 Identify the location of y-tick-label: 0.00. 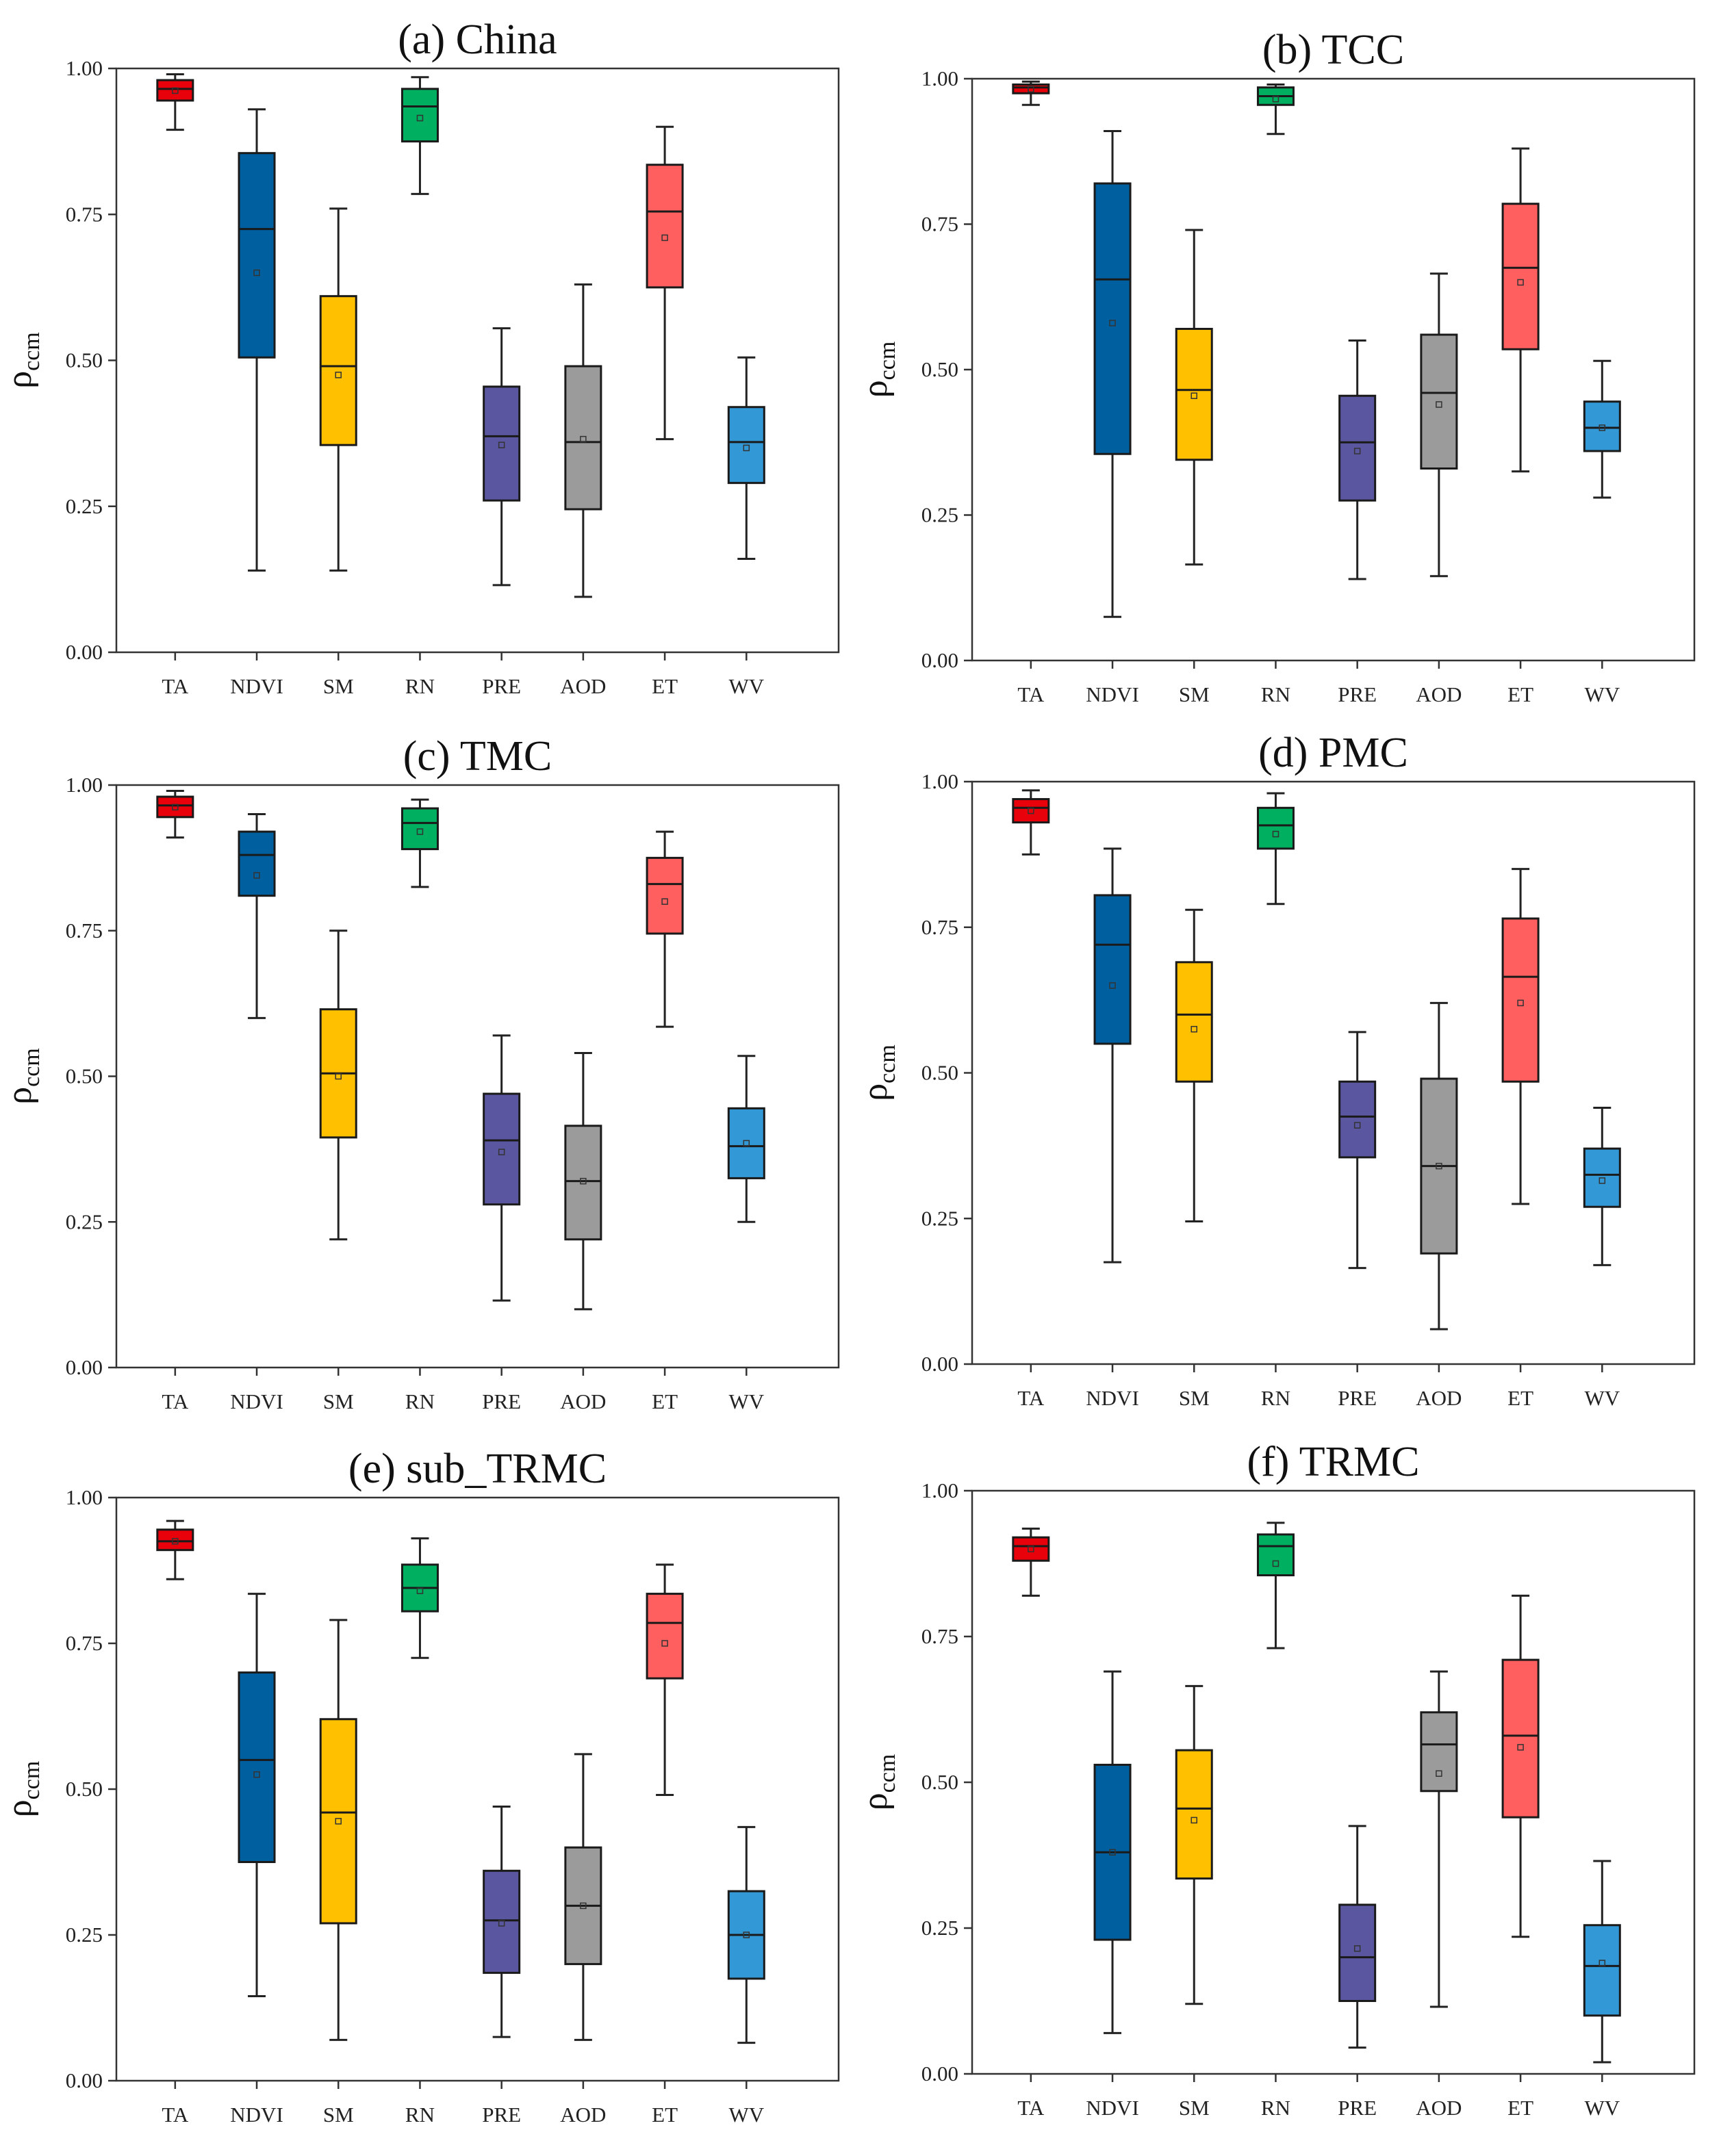
(84, 2080).